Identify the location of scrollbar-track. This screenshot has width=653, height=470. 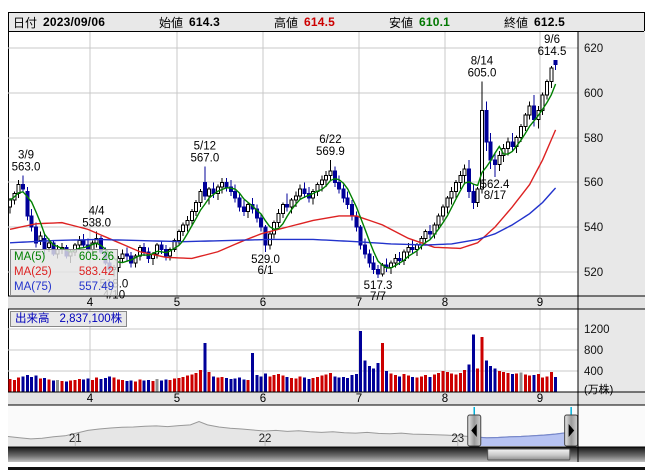
(326, 454).